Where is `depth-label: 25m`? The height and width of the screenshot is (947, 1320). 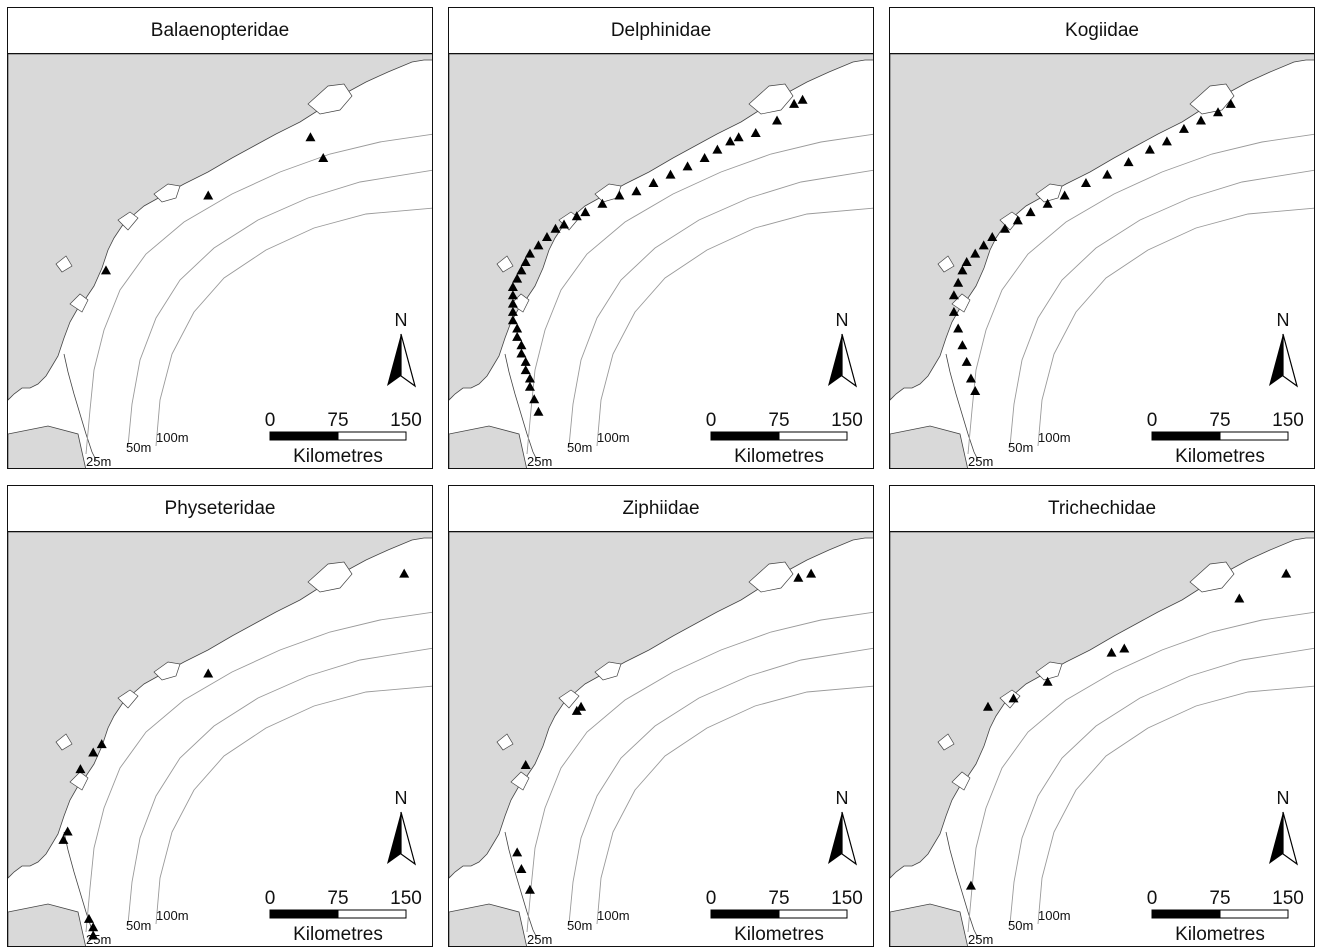 depth-label: 25m is located at coordinates (980, 939).